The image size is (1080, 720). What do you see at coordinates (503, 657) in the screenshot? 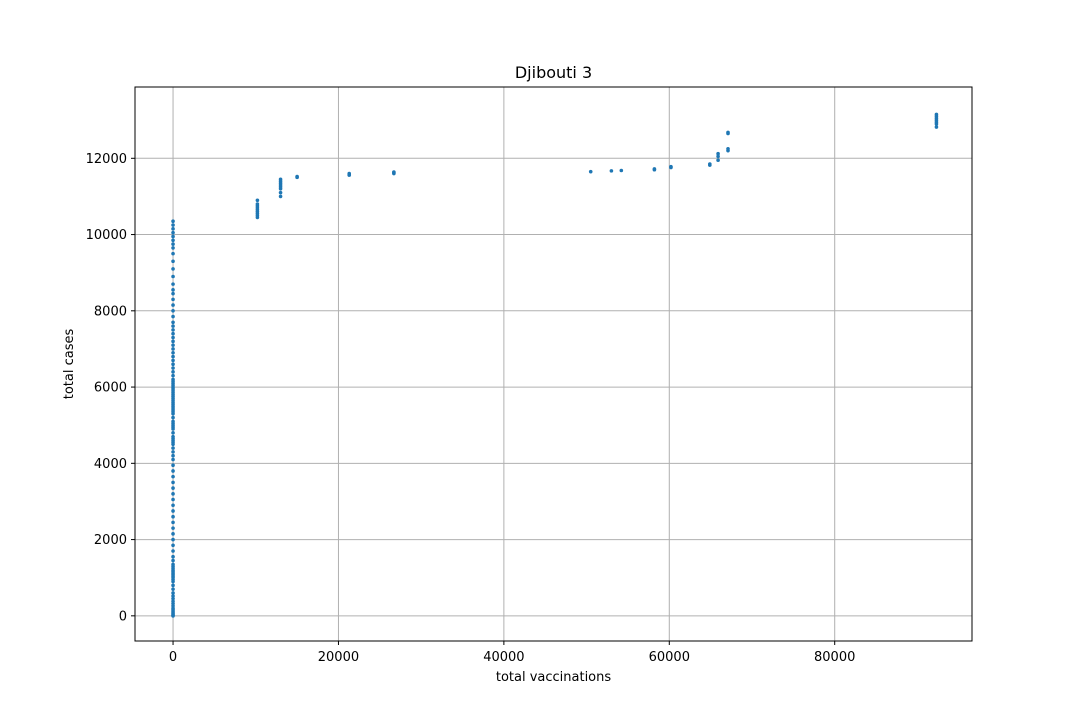
I see `x-tick-label: 40000` at bounding box center [503, 657].